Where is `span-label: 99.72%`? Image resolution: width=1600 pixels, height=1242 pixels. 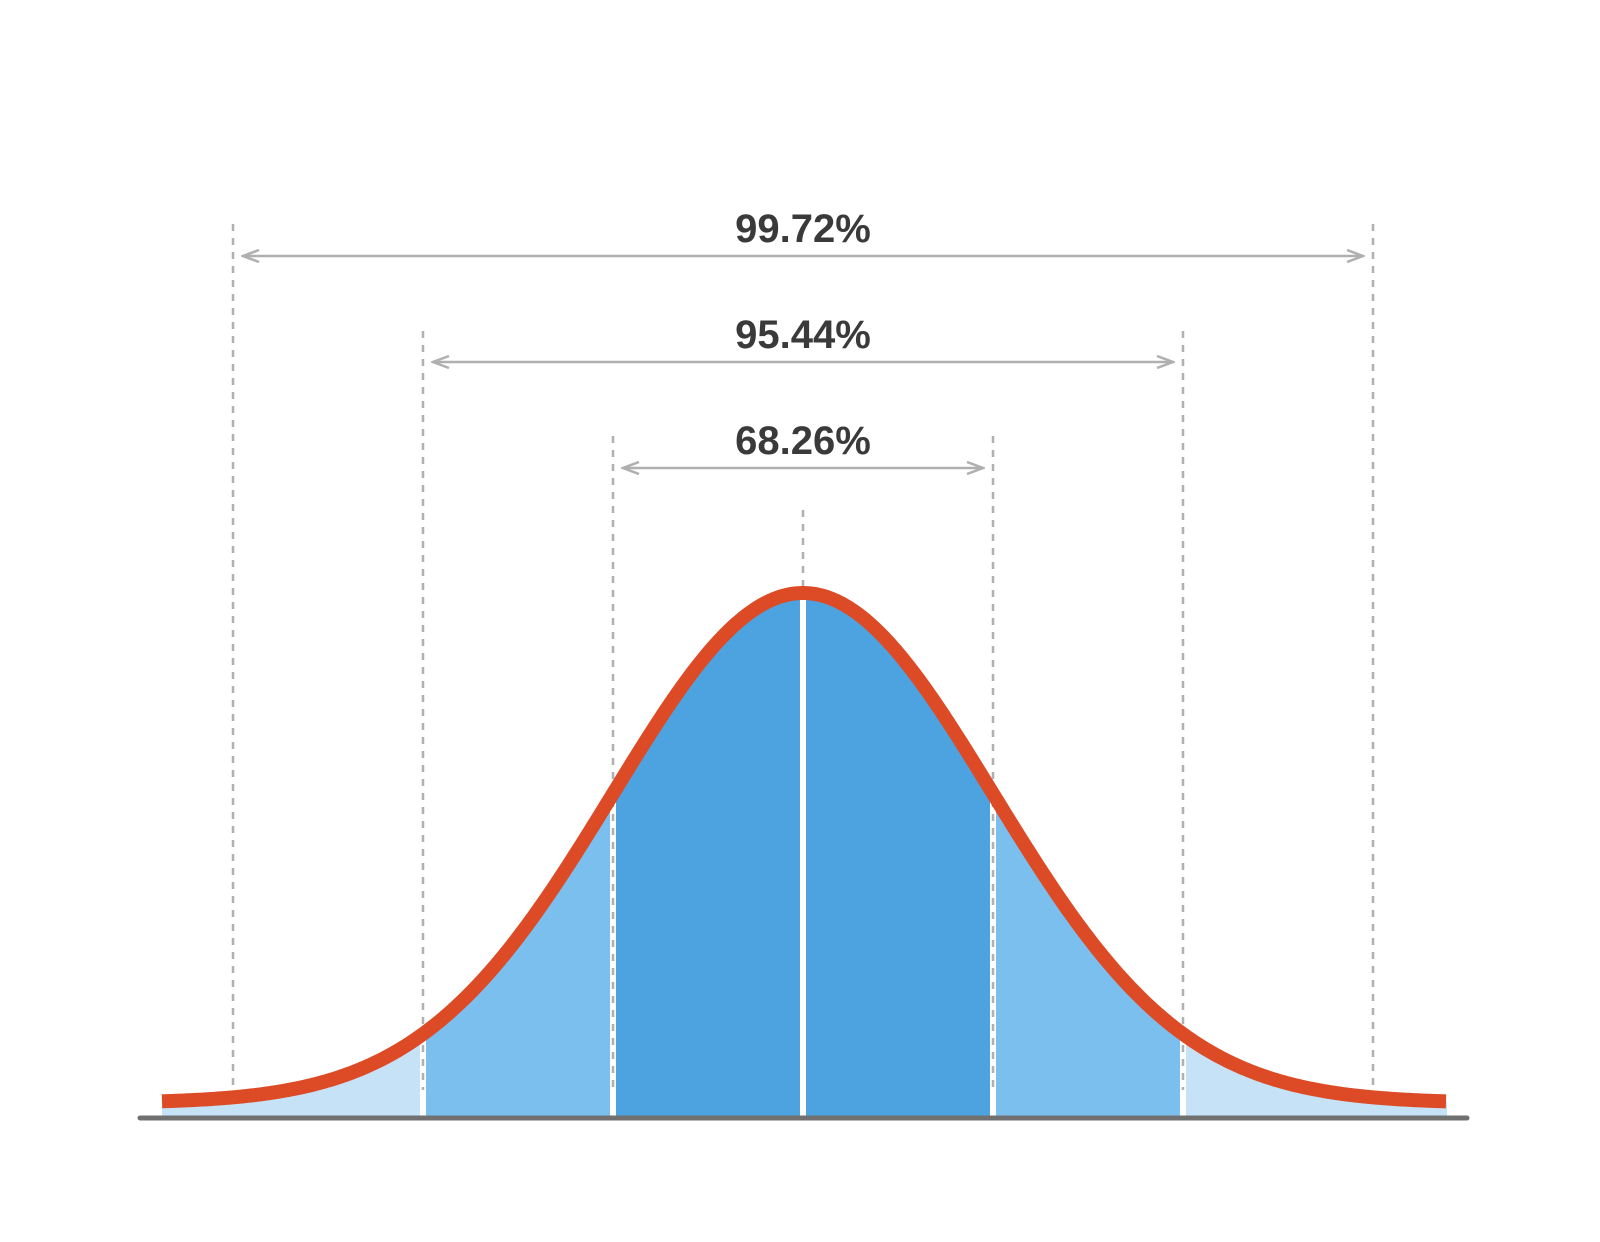 span-label: 99.72% is located at coordinates (803, 229).